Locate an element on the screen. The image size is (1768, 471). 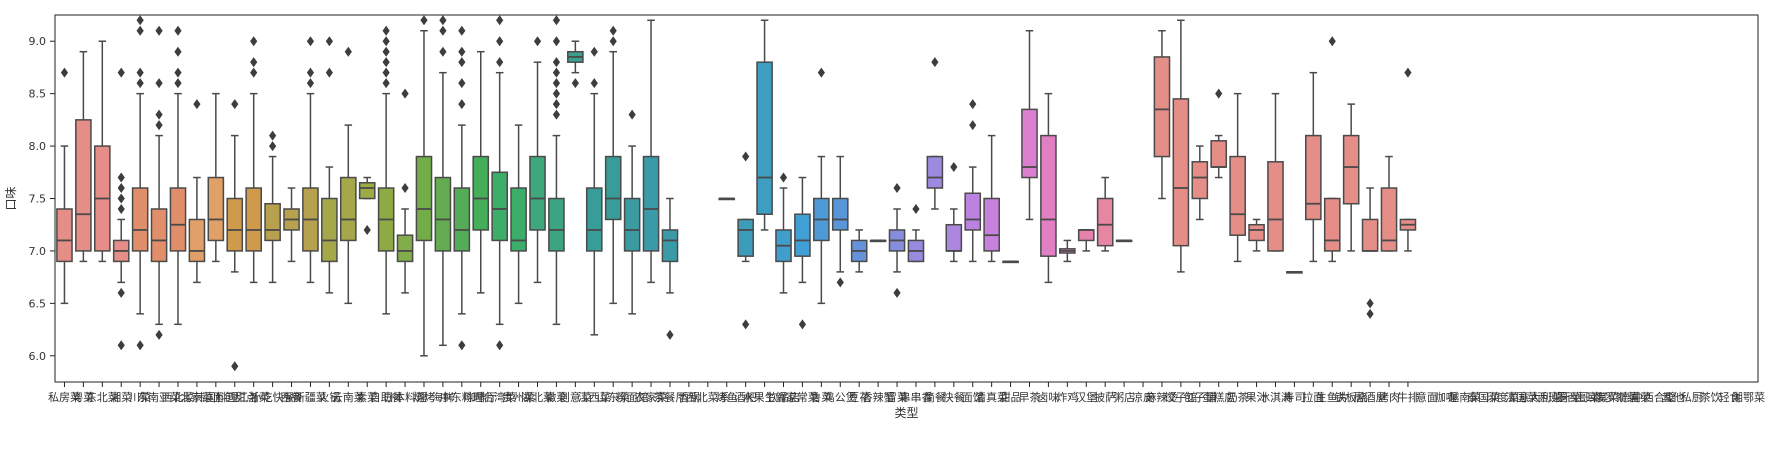
x-tick-label: 北京菜 is located at coordinates (196, 397).